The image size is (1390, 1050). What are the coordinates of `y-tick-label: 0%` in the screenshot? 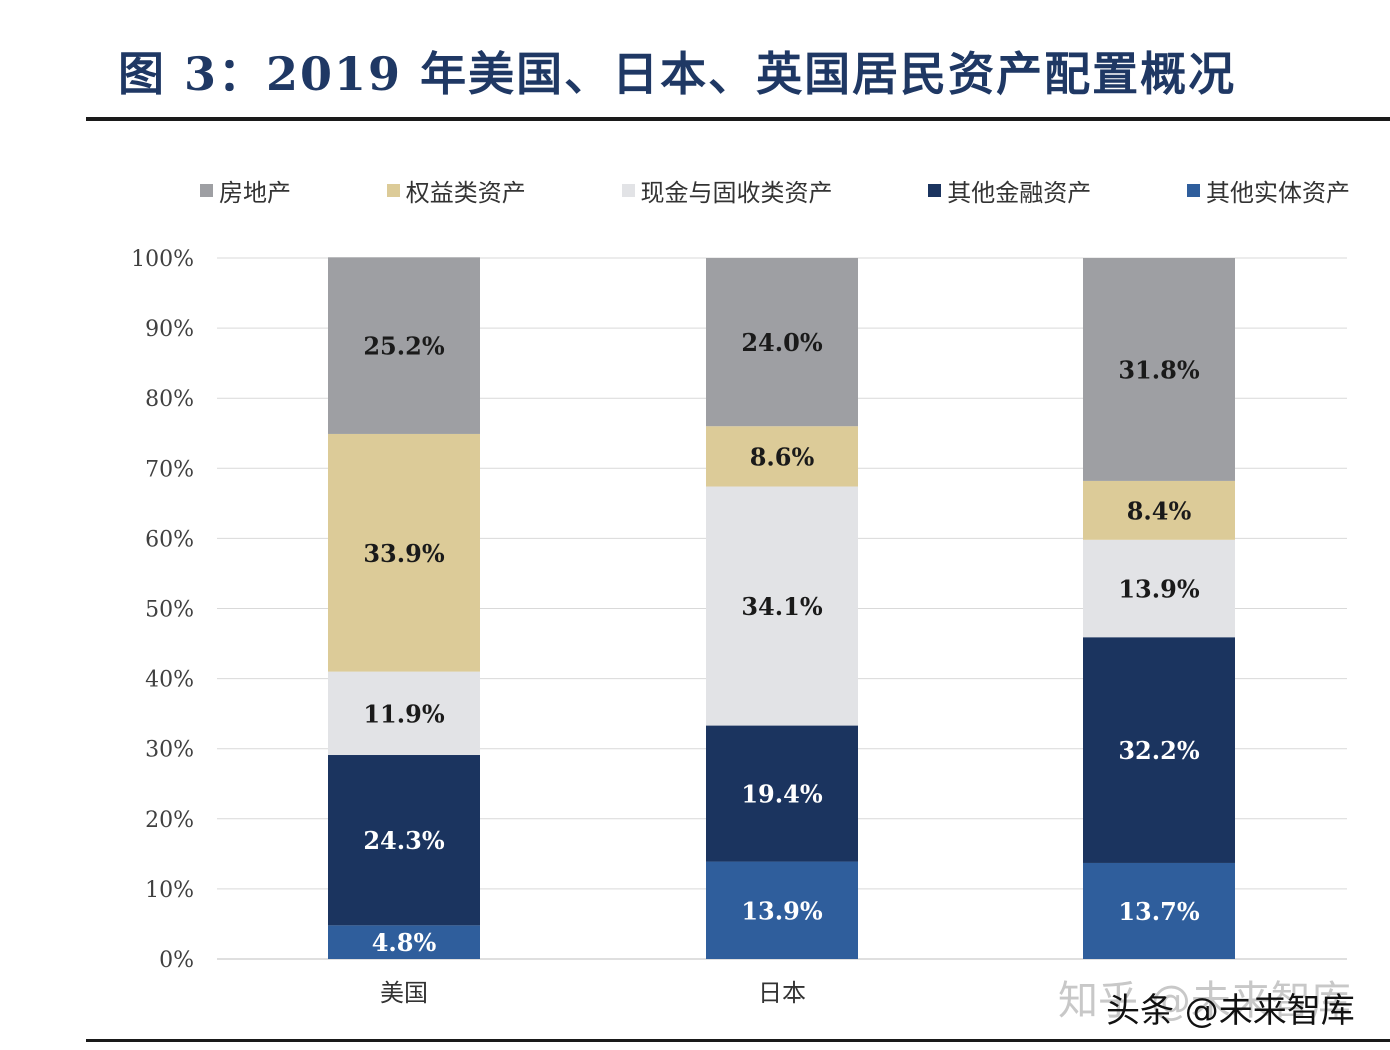 It's located at (176, 960).